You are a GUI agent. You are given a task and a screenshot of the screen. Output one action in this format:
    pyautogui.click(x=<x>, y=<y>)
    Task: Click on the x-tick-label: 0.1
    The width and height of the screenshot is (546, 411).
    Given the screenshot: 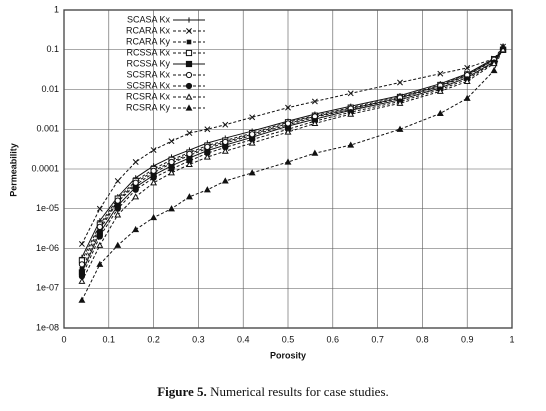 What is the action you would take?
    pyautogui.click(x=109, y=339)
    